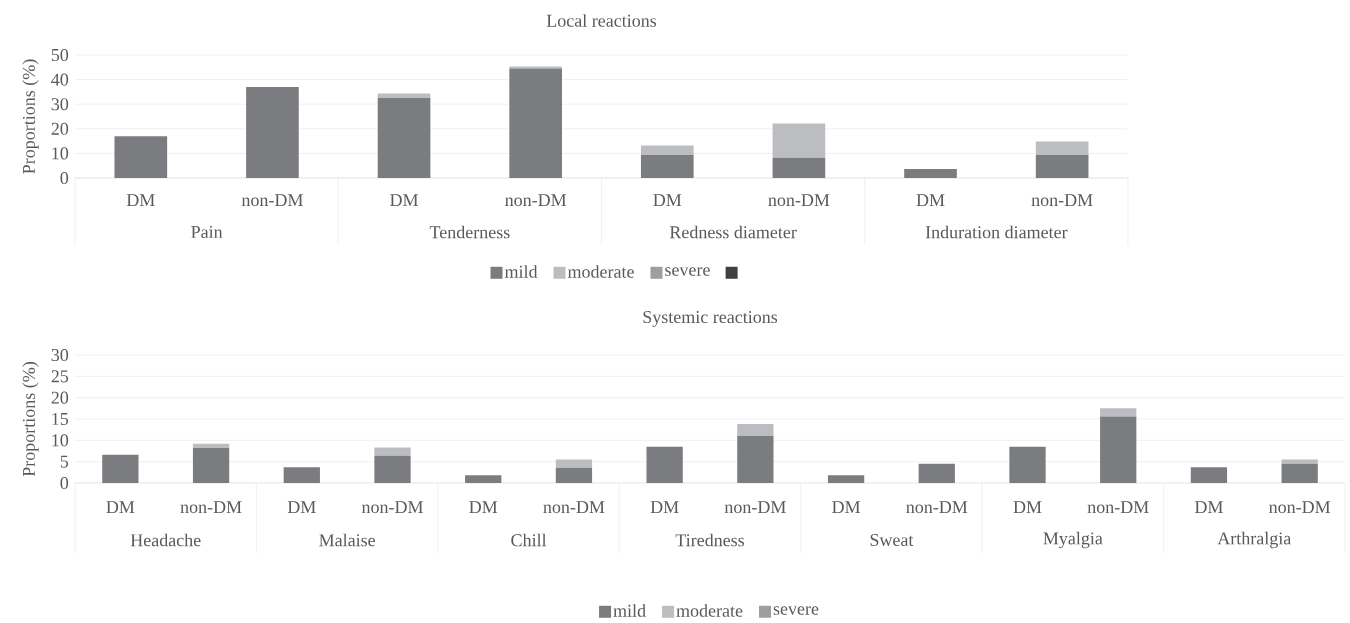 Image resolution: width=1350 pixels, height=623 pixels. What do you see at coordinates (60, 418) in the screenshot?
I see `y-tick-label: 15` at bounding box center [60, 418].